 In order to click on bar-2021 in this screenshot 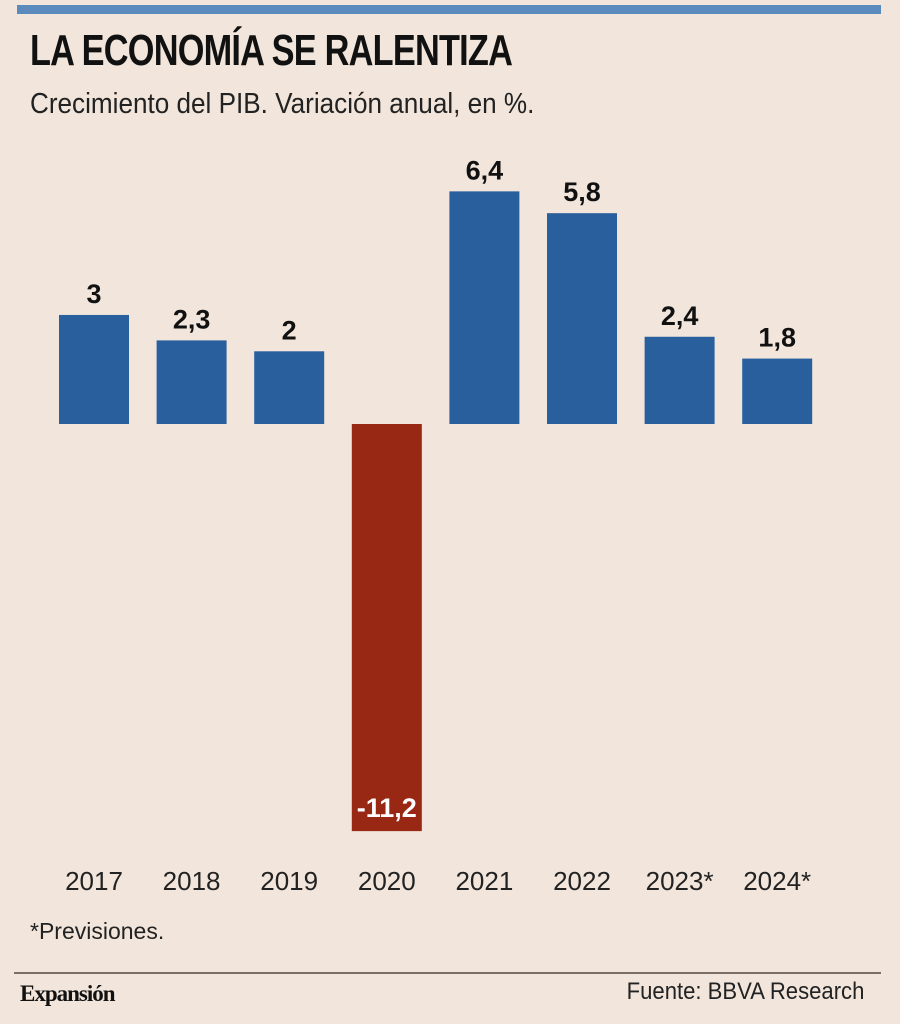, I will do `click(484, 307)`.